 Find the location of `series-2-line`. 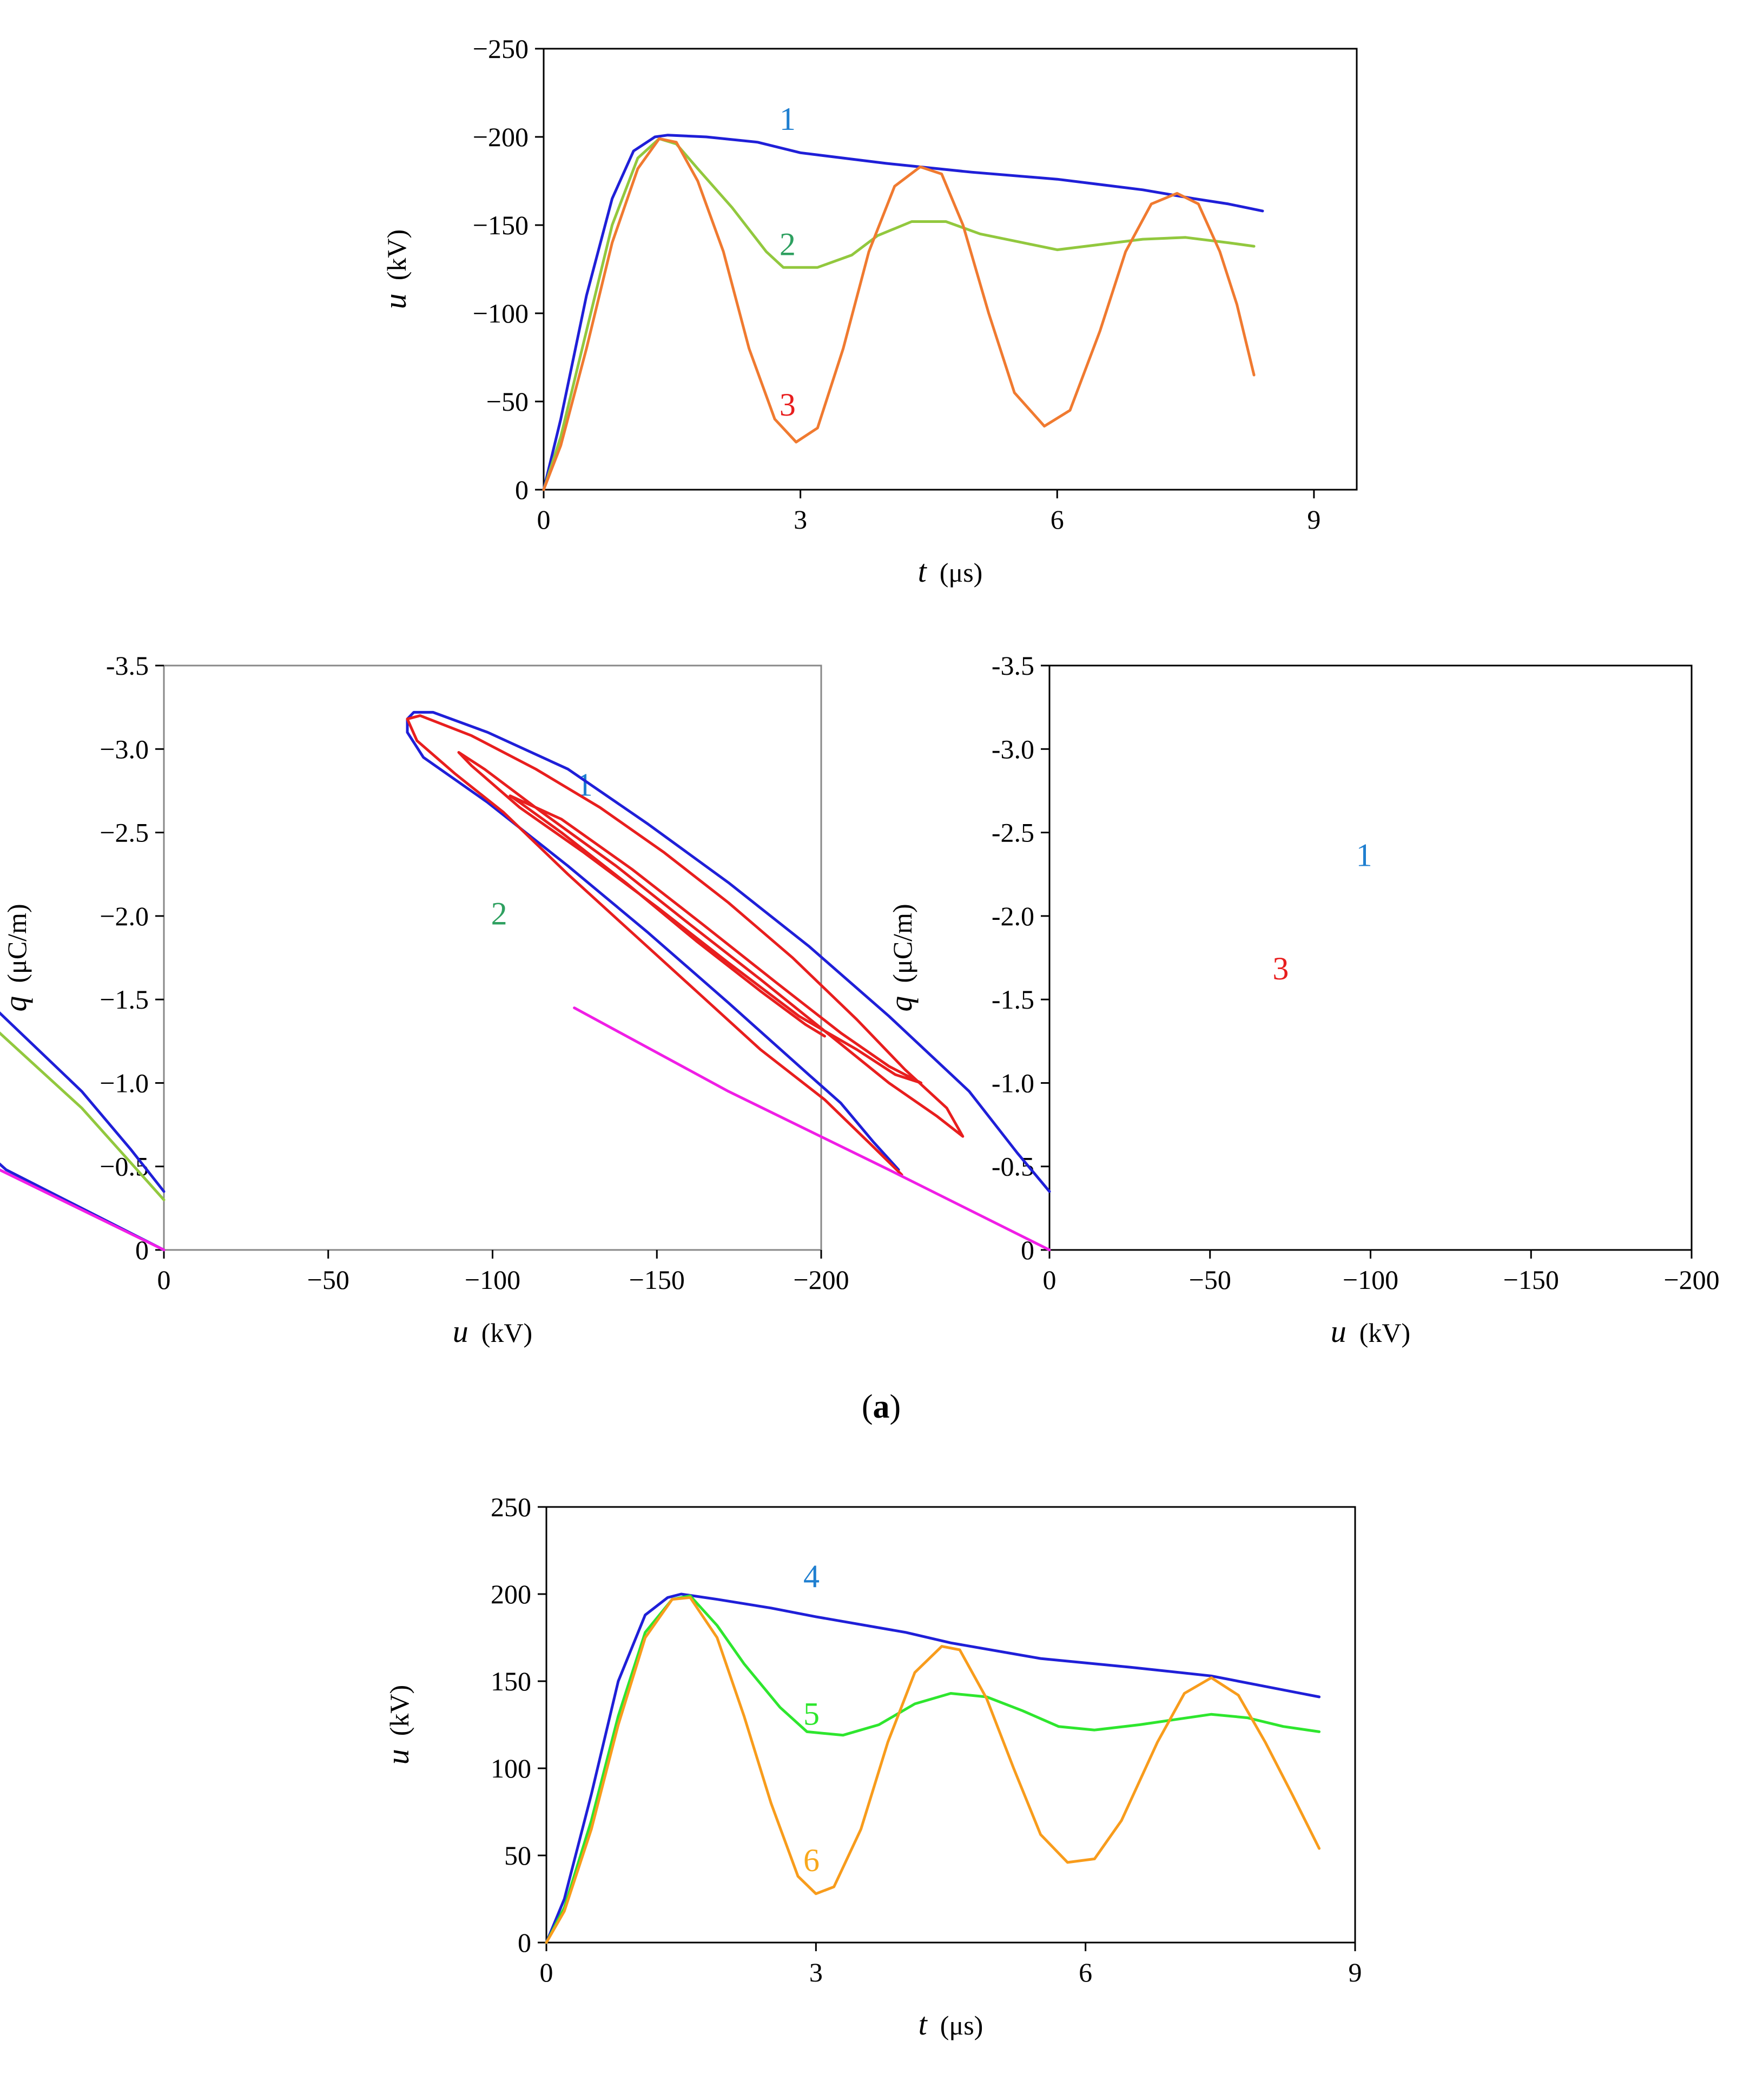

series-2-line is located at coordinates (899, 314).